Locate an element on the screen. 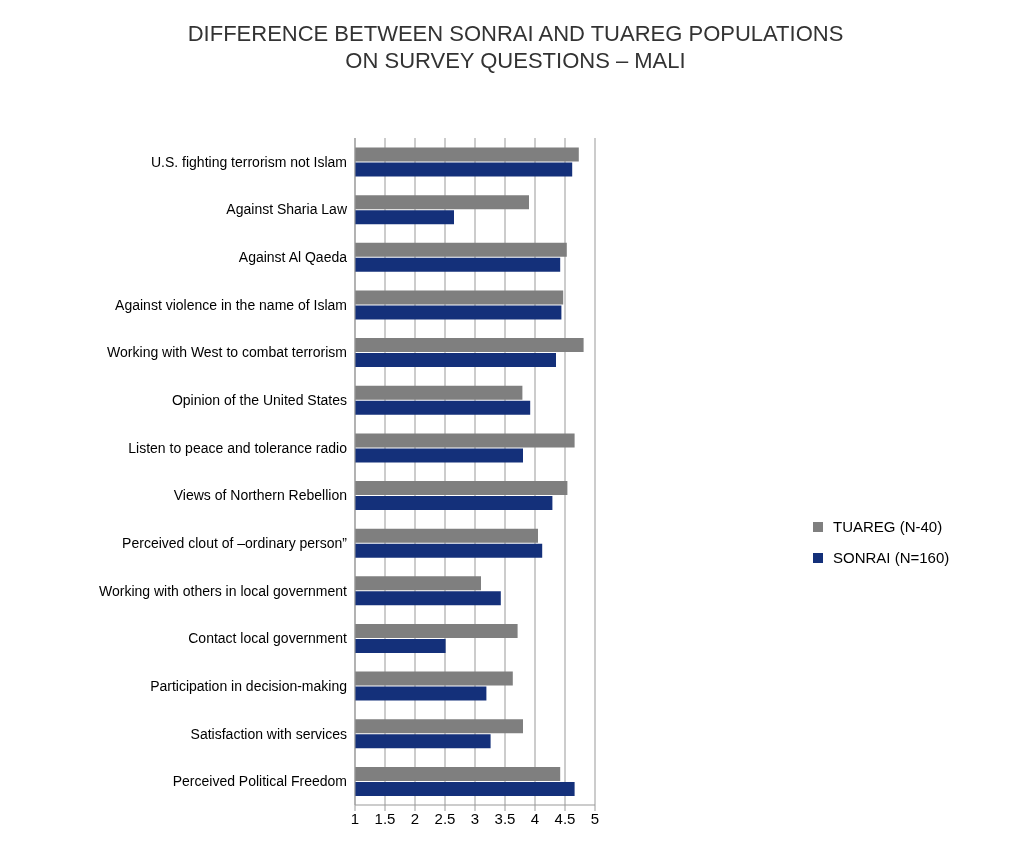  y-tick-label: Views of Northern Rebellion is located at coordinates (260, 495).